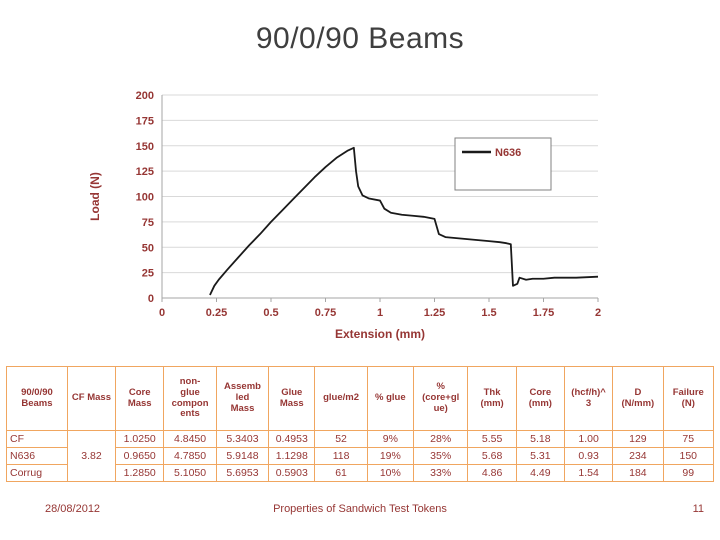 The image size is (720, 540). Describe the element at coordinates (598, 313) in the screenshot. I see `x-tick-label: 2` at that location.